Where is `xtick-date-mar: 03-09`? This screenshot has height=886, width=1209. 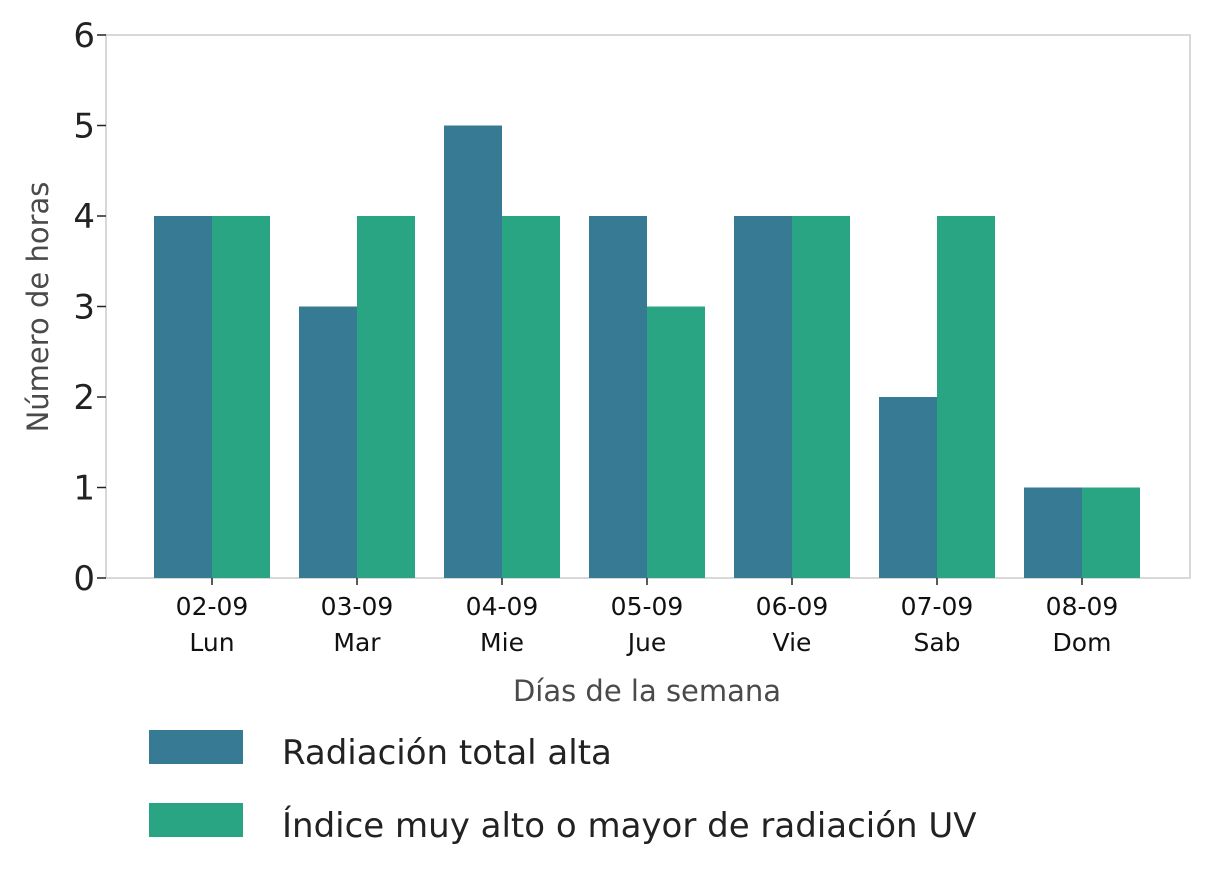 xtick-date-mar: 03-09 is located at coordinates (357, 606).